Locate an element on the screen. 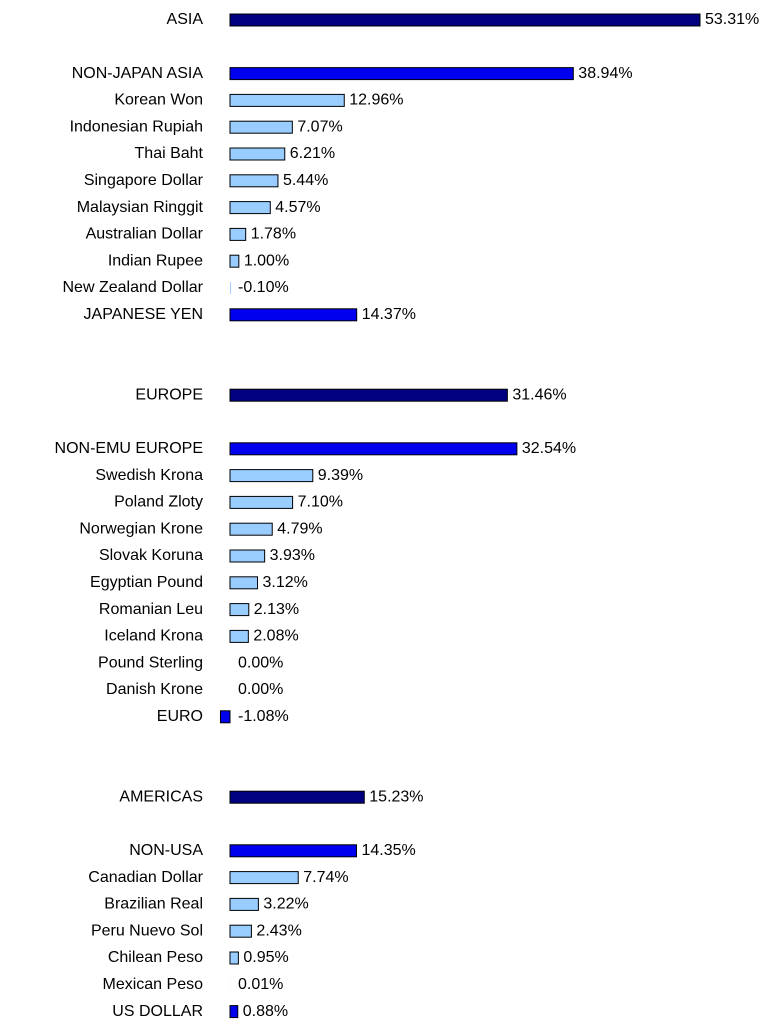 The height and width of the screenshot is (1028, 783). category-label: Swedish Krona is located at coordinates (149, 475).